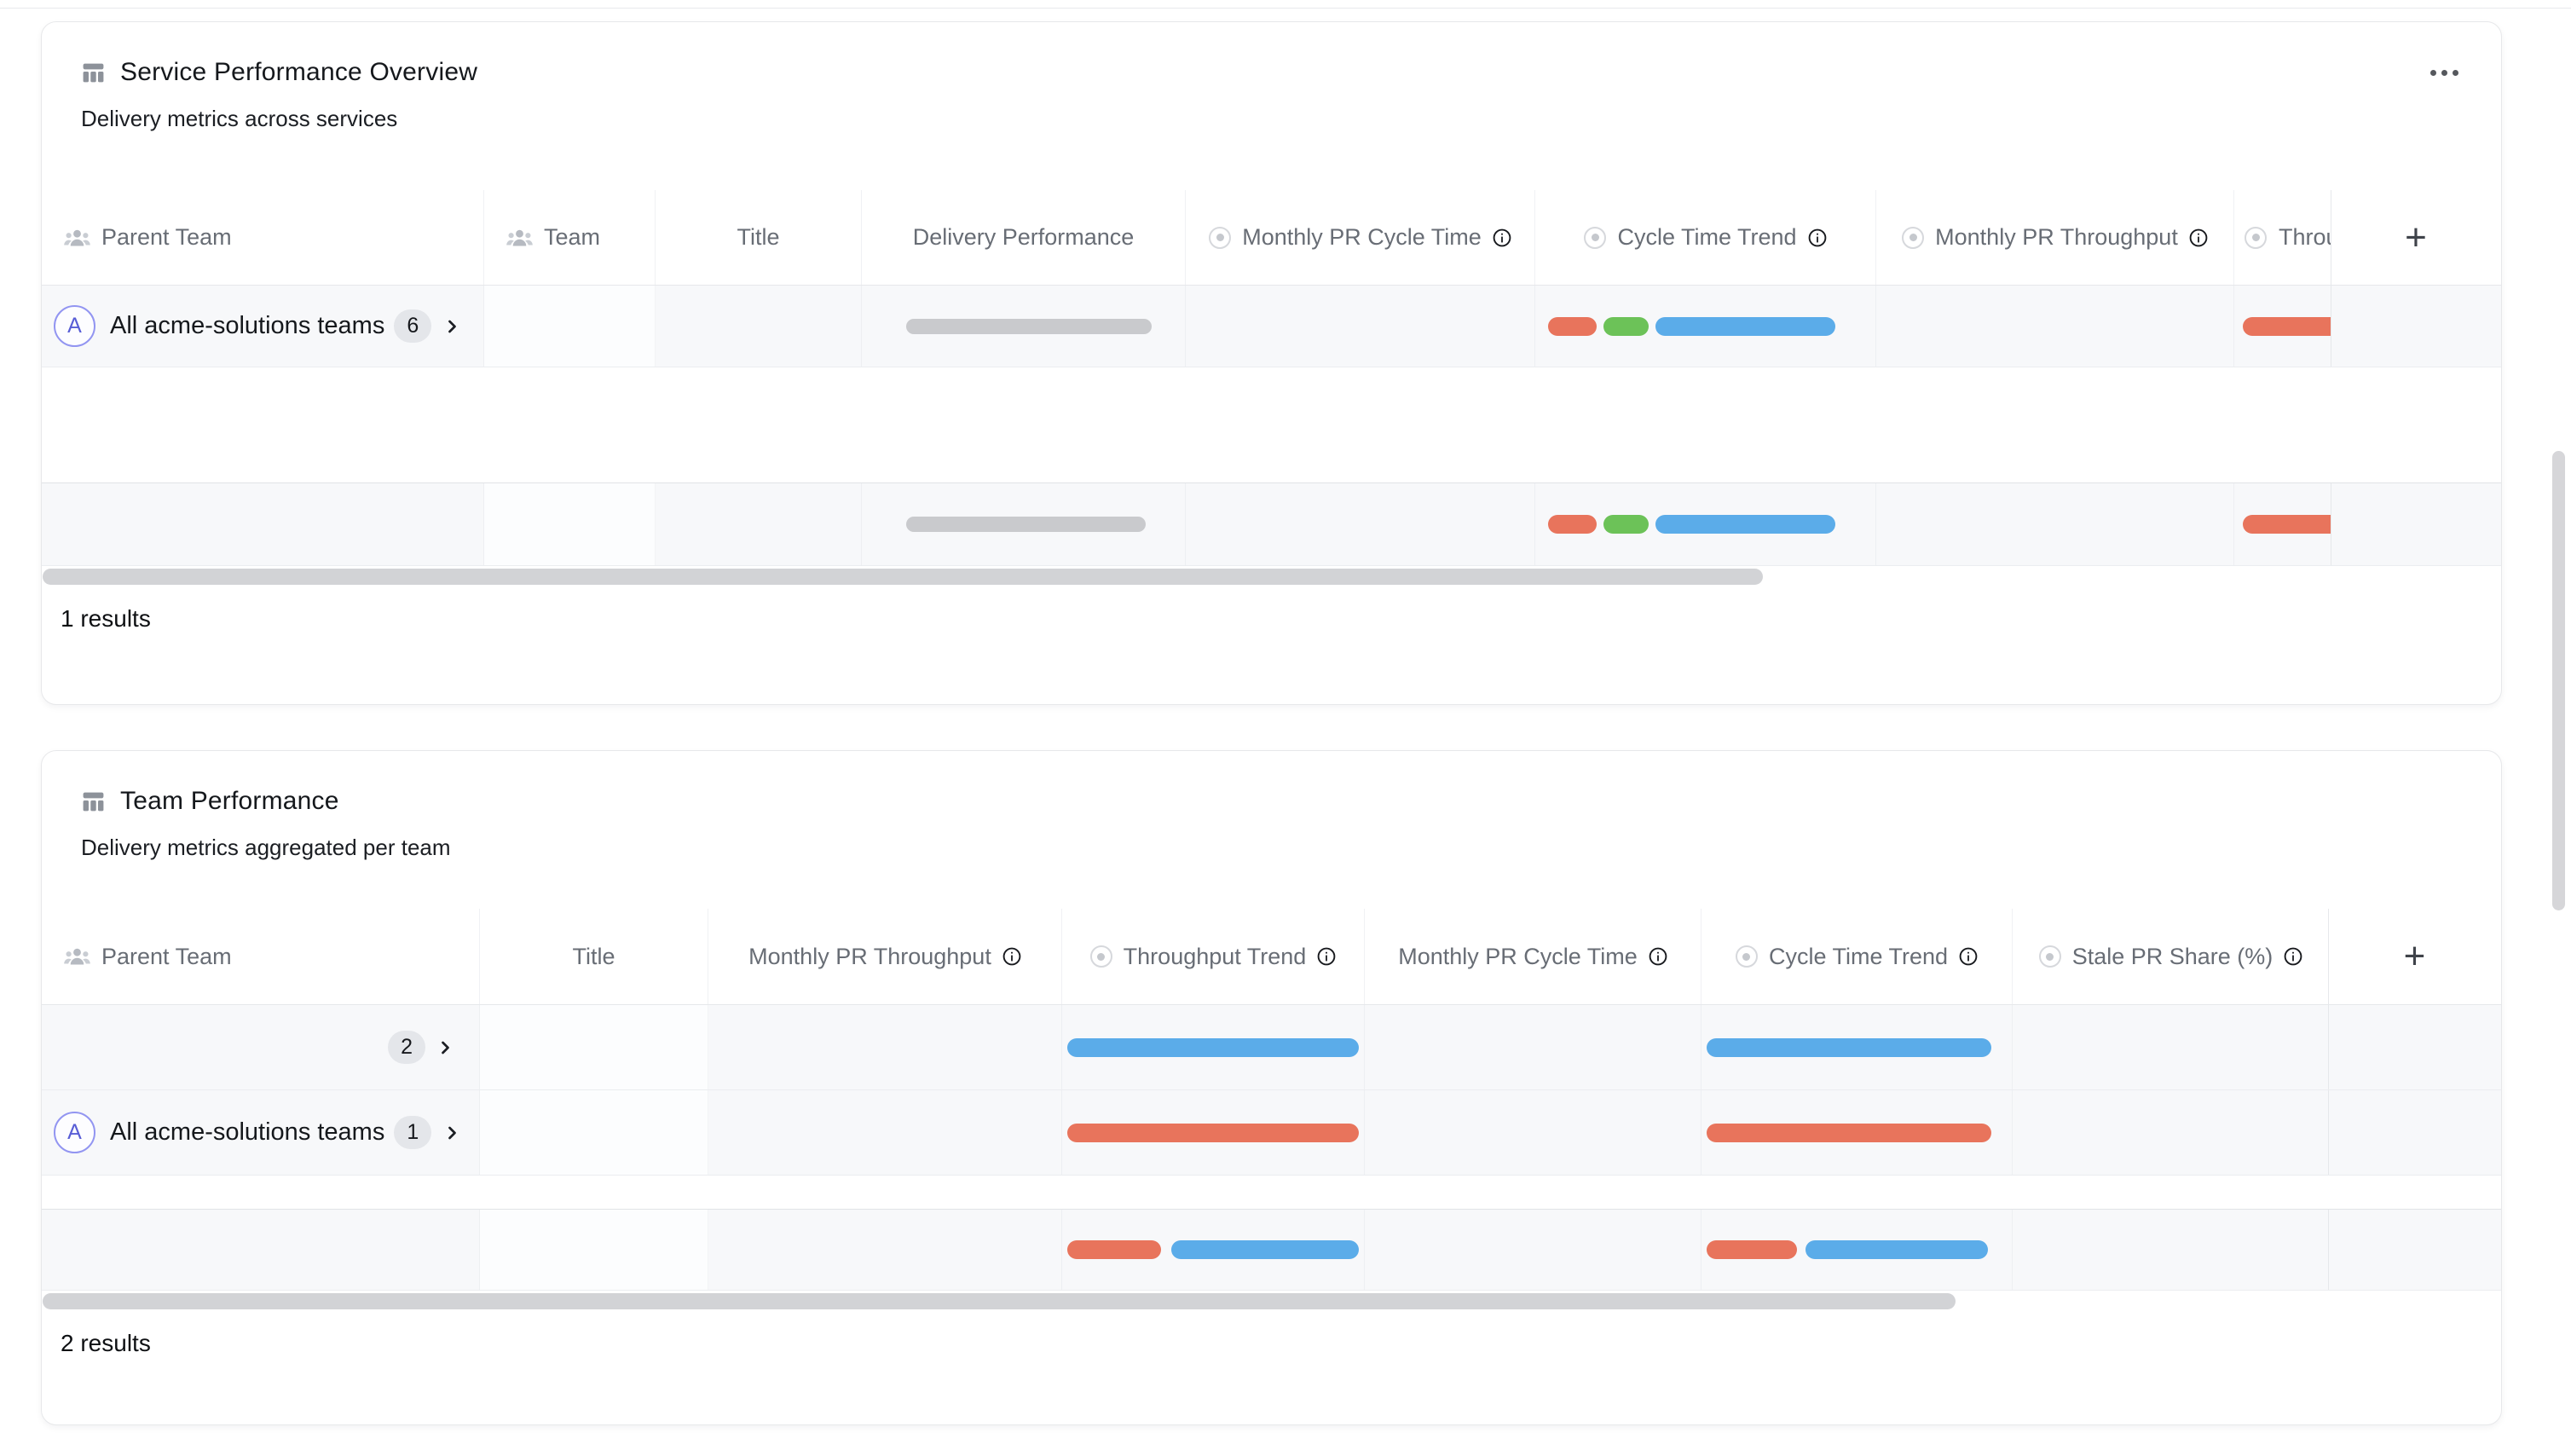 The width and height of the screenshot is (2571, 1456). What do you see at coordinates (2445, 73) in the screenshot?
I see `more-menu-icon` at bounding box center [2445, 73].